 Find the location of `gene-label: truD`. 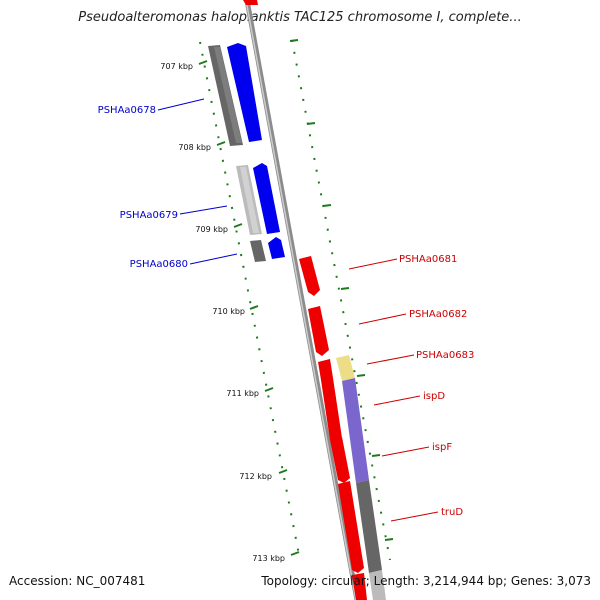

gene-label: truD is located at coordinates (452, 512).